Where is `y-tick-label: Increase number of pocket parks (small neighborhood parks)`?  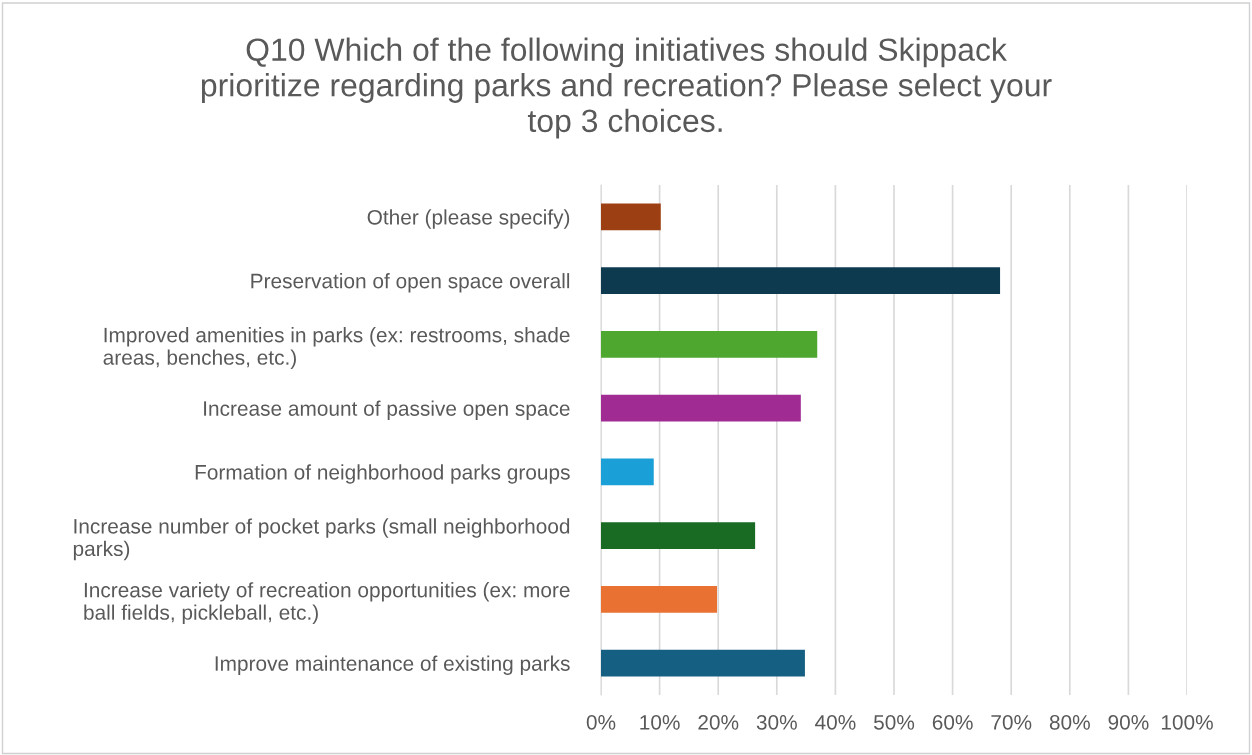
y-tick-label: Increase number of pocket parks (small neighborhood parks) is located at coordinates (321, 539).